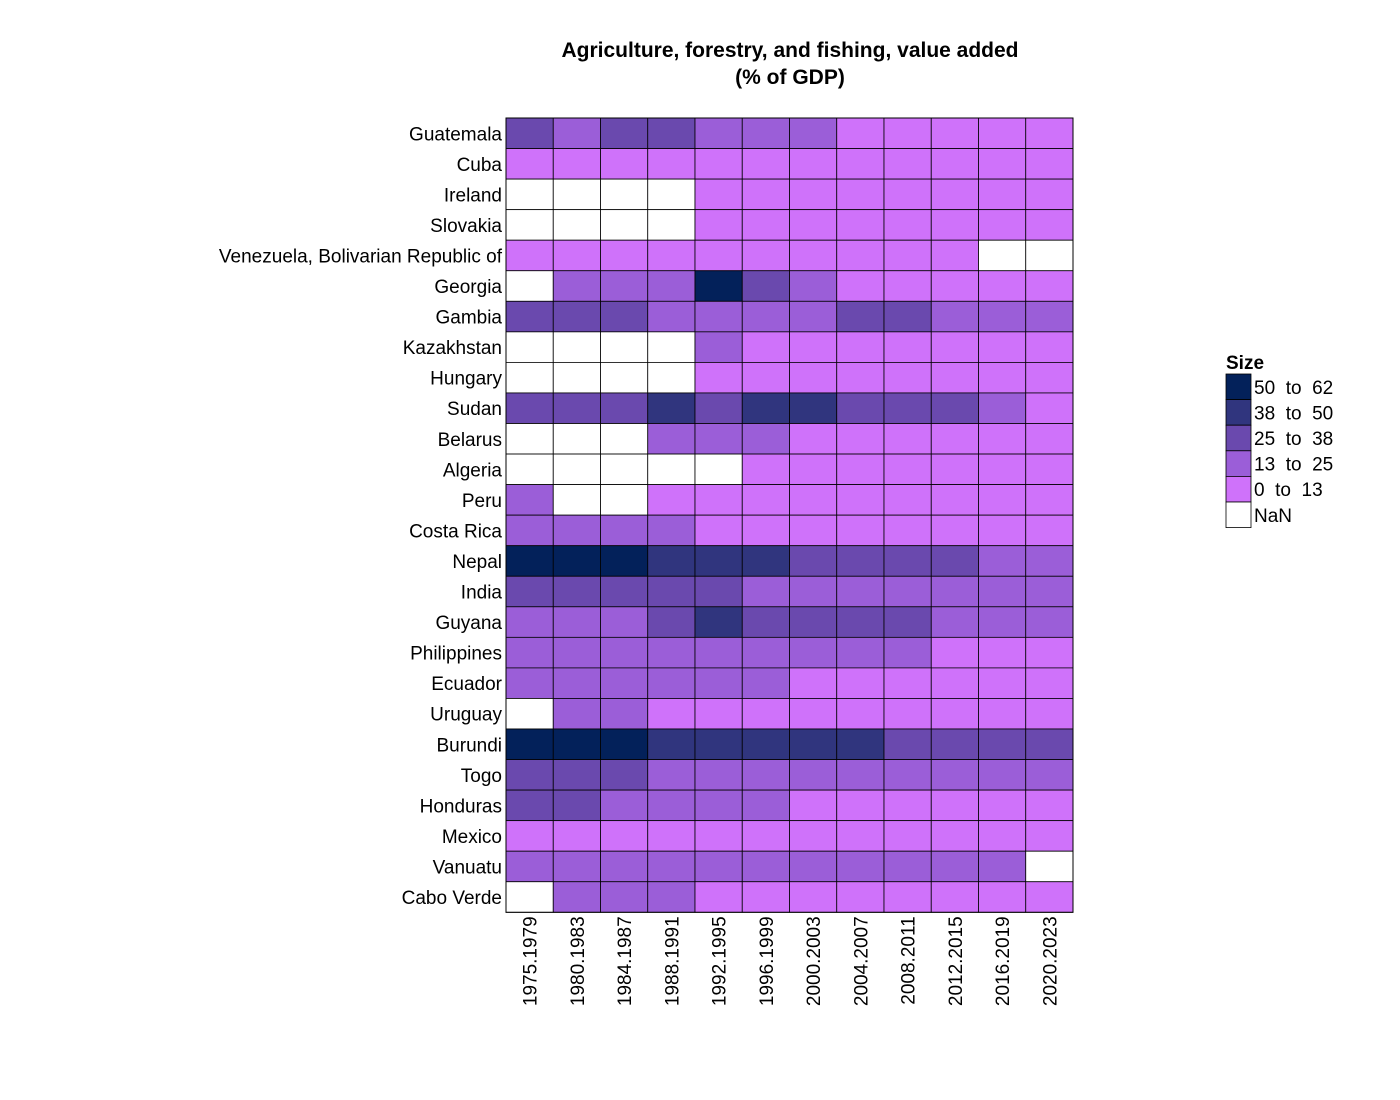 This screenshot has height=1100, width=1400. Describe the element at coordinates (909, 960) in the screenshot. I see `column-label: 2008.2011` at that location.